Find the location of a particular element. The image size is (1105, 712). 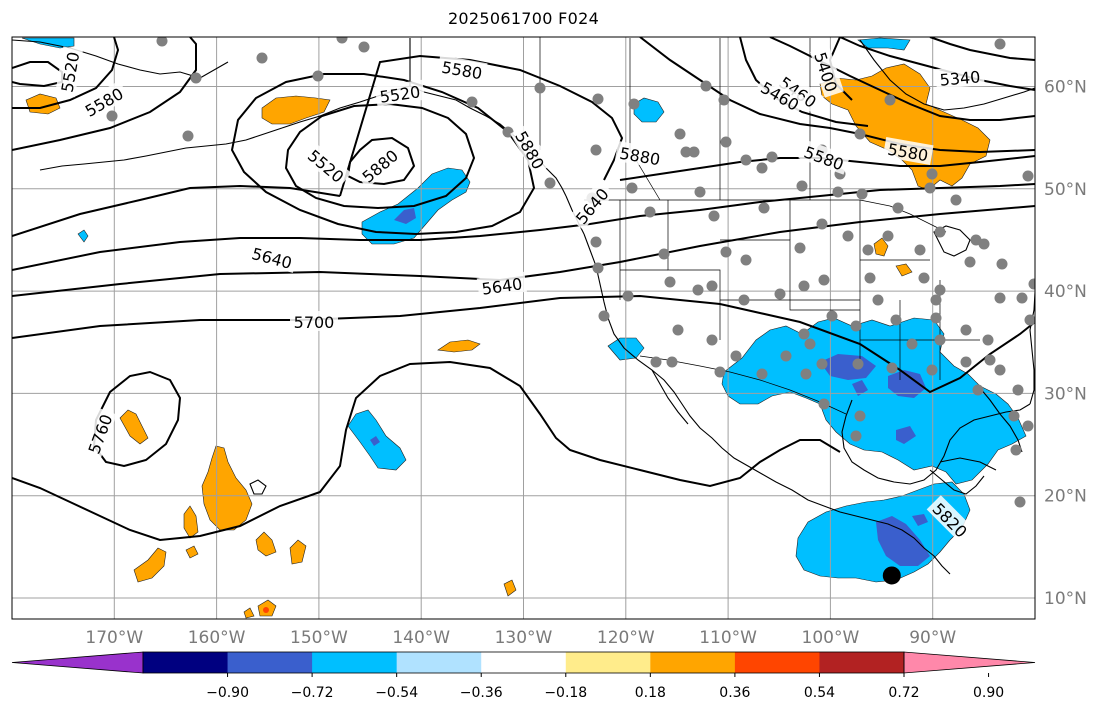

contour-label: 5580 is located at coordinates (462, 68).